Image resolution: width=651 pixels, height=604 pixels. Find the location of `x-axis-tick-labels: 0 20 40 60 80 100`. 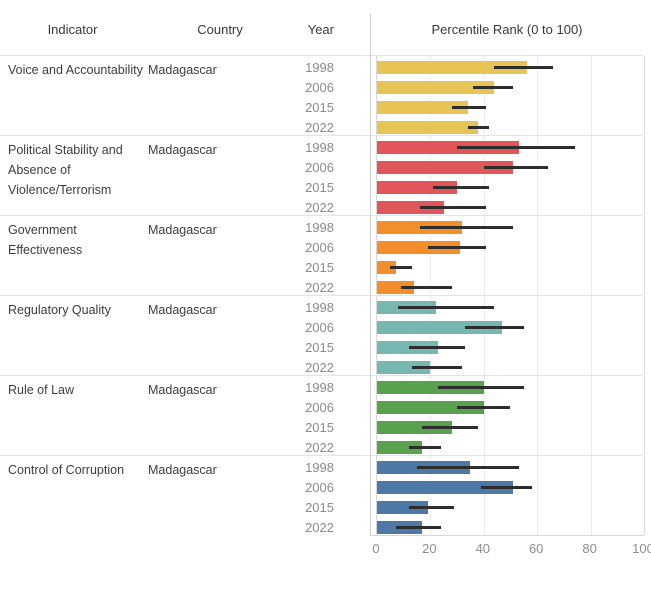

x-axis-tick-labels: 0 20 40 60 80 100 is located at coordinates (511, 550).